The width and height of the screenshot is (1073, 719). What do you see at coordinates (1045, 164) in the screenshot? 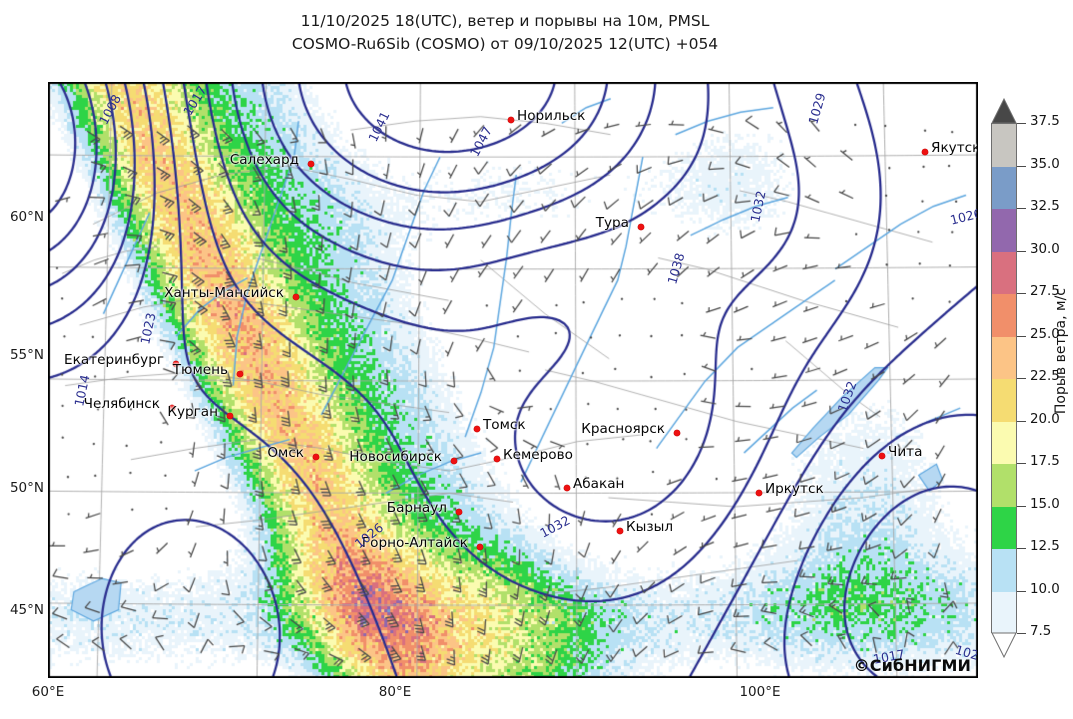
I see `colorbar-tick-label-1: 35.0` at bounding box center [1045, 164].